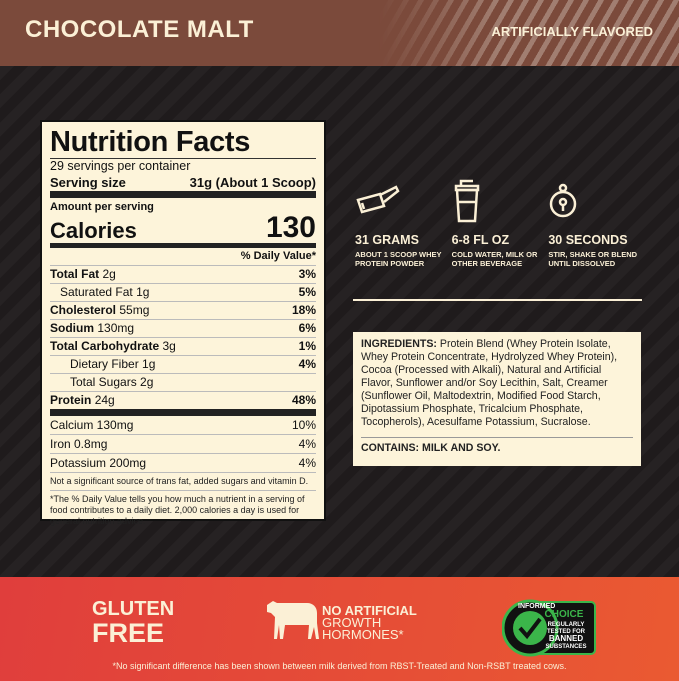 The height and width of the screenshot is (681, 679). I want to click on servings: 29 servings per container, so click(120, 166).